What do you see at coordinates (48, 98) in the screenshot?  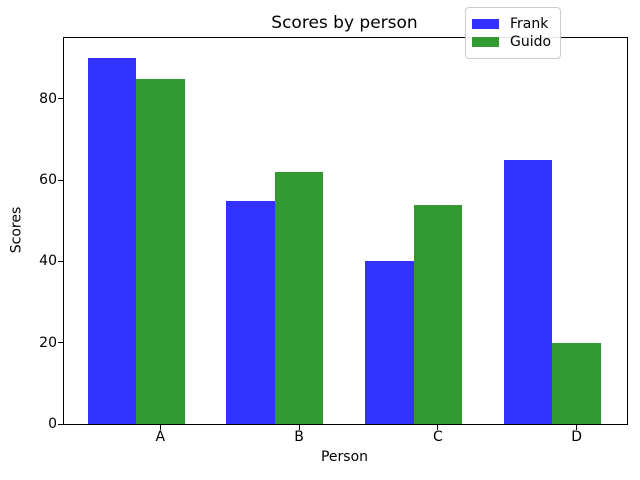 I see `y-tick-label: 80` at bounding box center [48, 98].